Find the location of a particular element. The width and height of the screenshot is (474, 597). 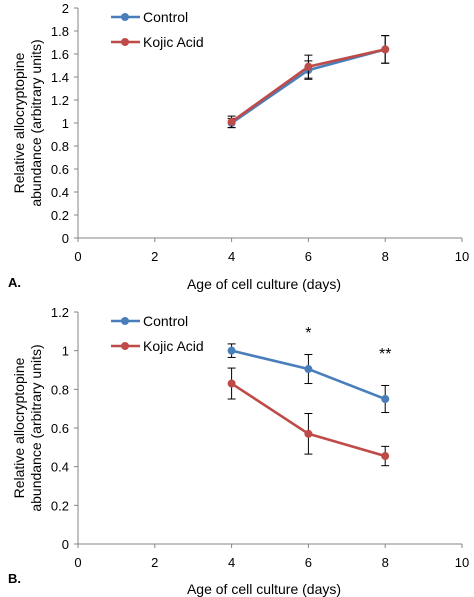

panel-label: A. is located at coordinates (14, 282).